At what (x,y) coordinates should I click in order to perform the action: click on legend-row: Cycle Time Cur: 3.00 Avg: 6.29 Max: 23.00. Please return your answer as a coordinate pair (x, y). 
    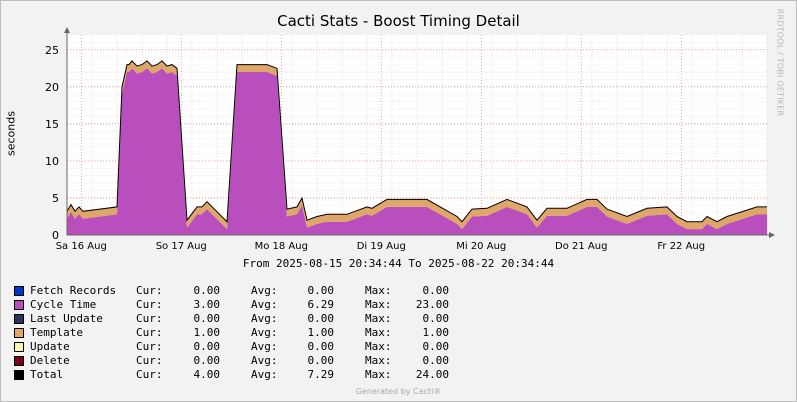
    Looking at the image, I should click on (394, 305).